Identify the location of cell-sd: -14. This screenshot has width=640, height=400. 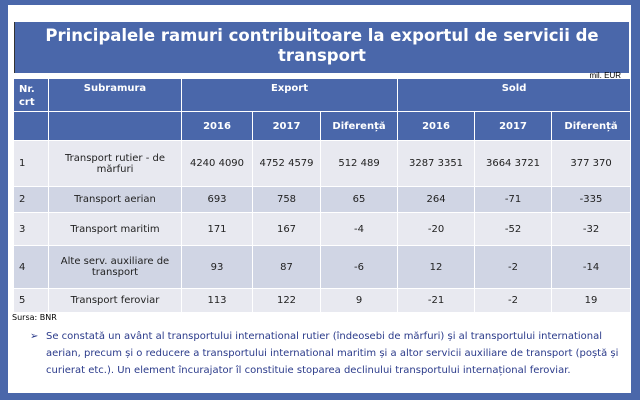
(591, 267).